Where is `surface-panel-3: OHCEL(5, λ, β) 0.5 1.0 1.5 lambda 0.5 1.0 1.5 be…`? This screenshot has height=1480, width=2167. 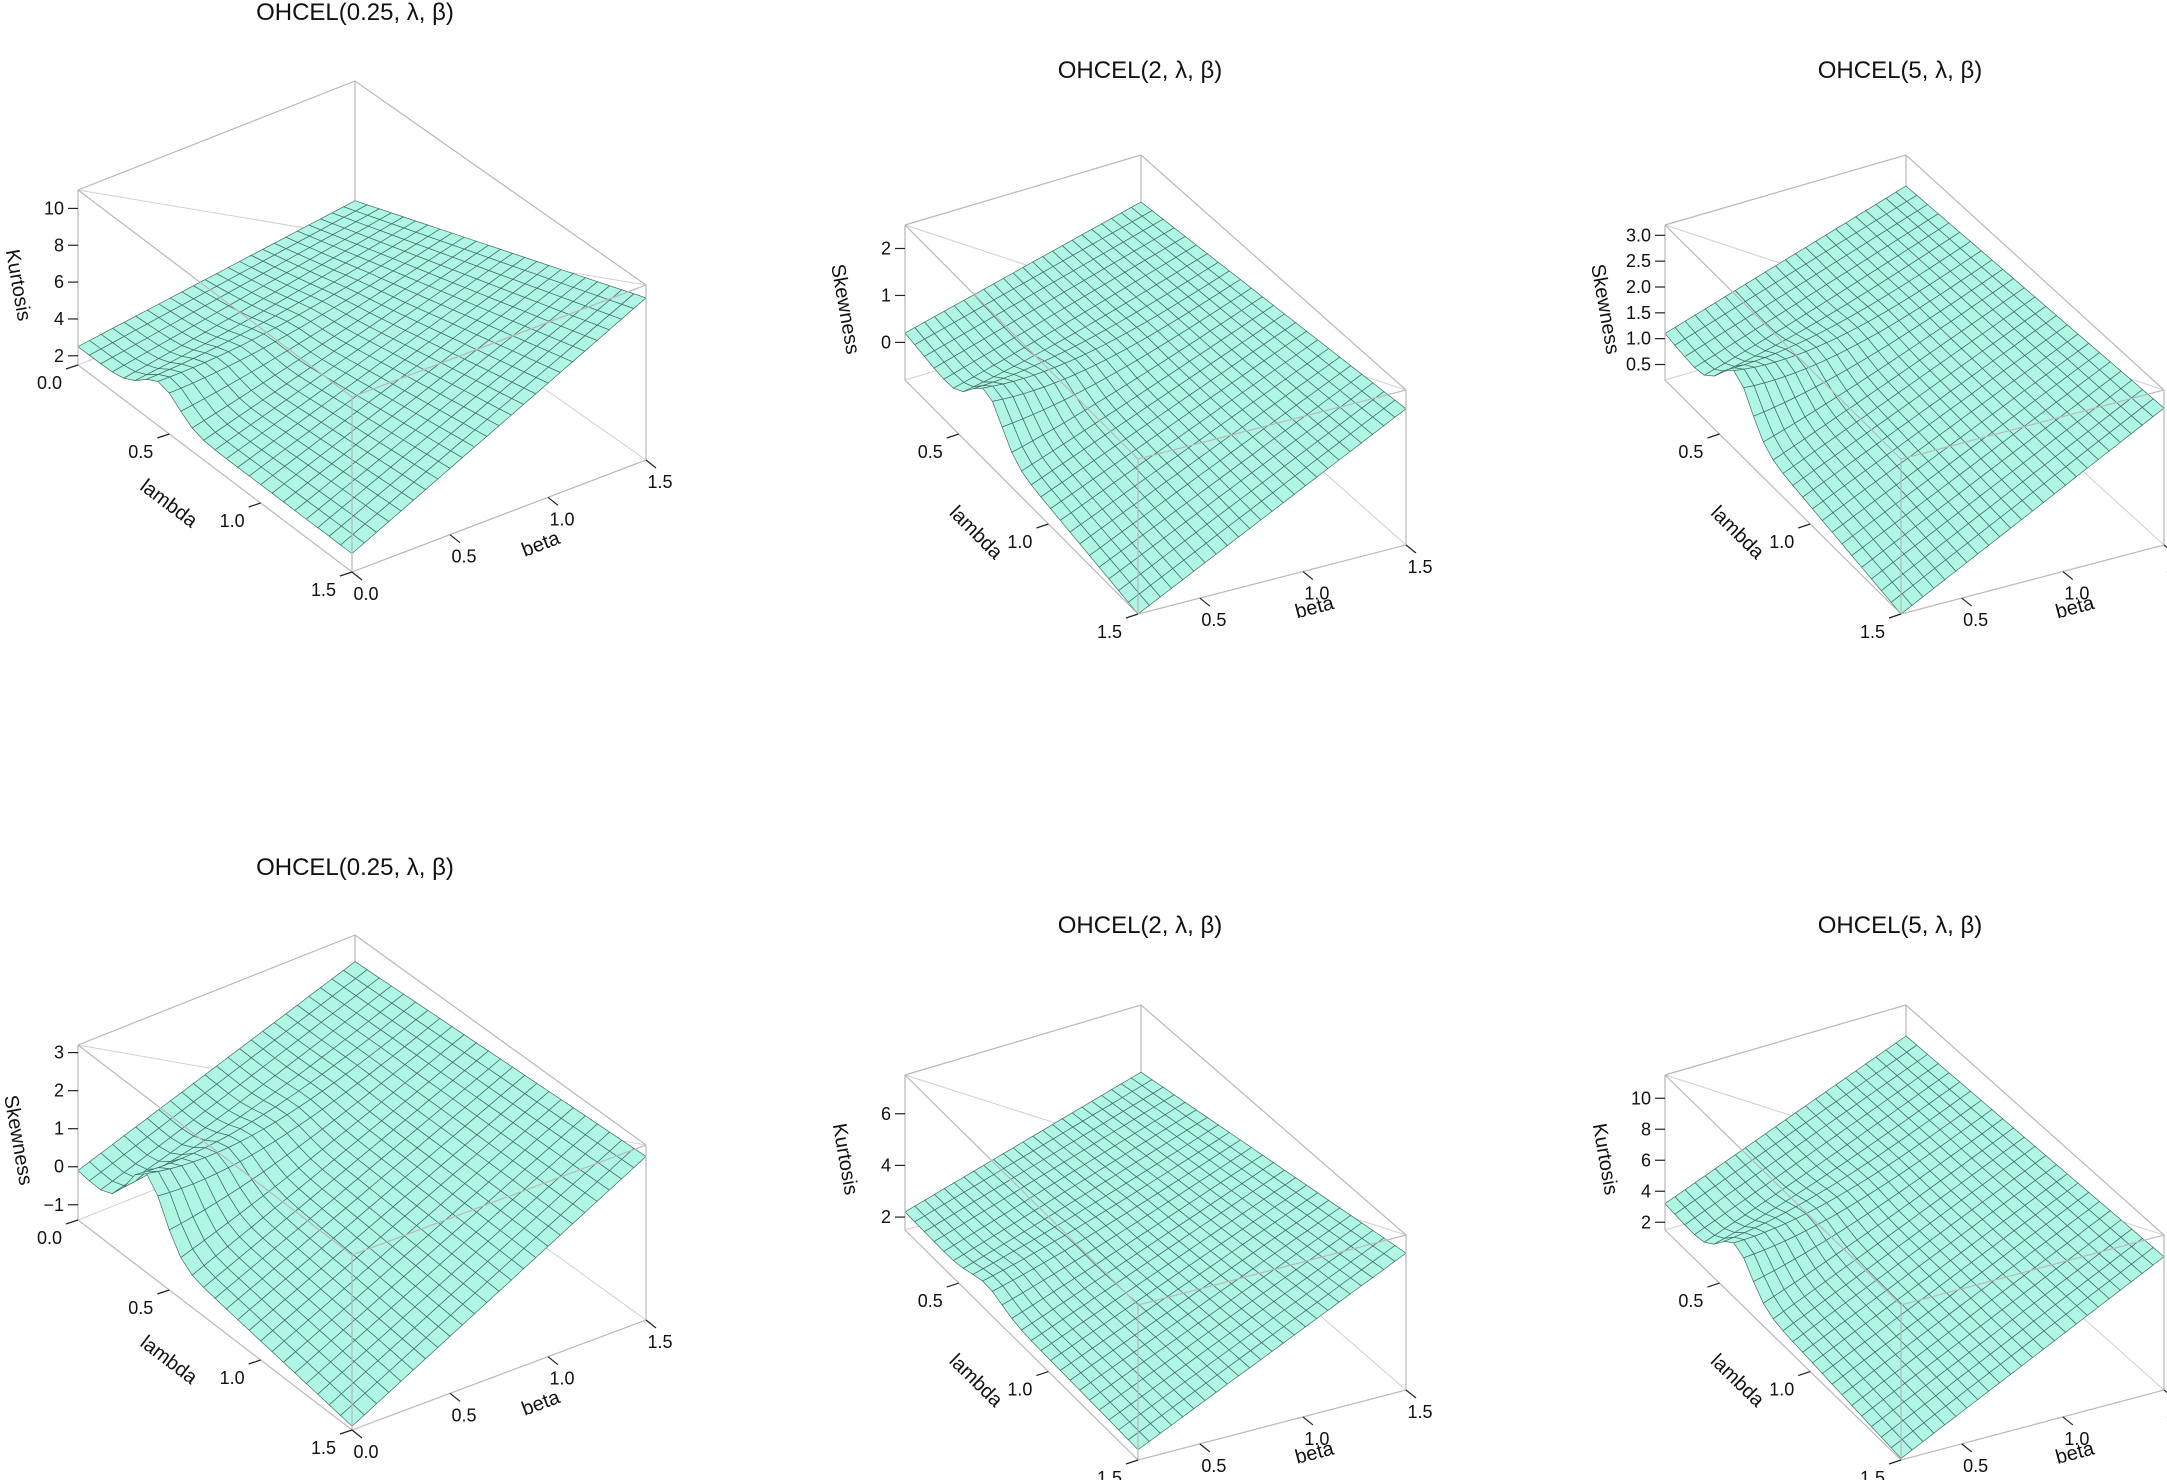 surface-panel-3: OHCEL(5, λ, β) 0.5 1.0 1.5 lambda 0.5 1.0 1.5 be… is located at coordinates (1876, 349).